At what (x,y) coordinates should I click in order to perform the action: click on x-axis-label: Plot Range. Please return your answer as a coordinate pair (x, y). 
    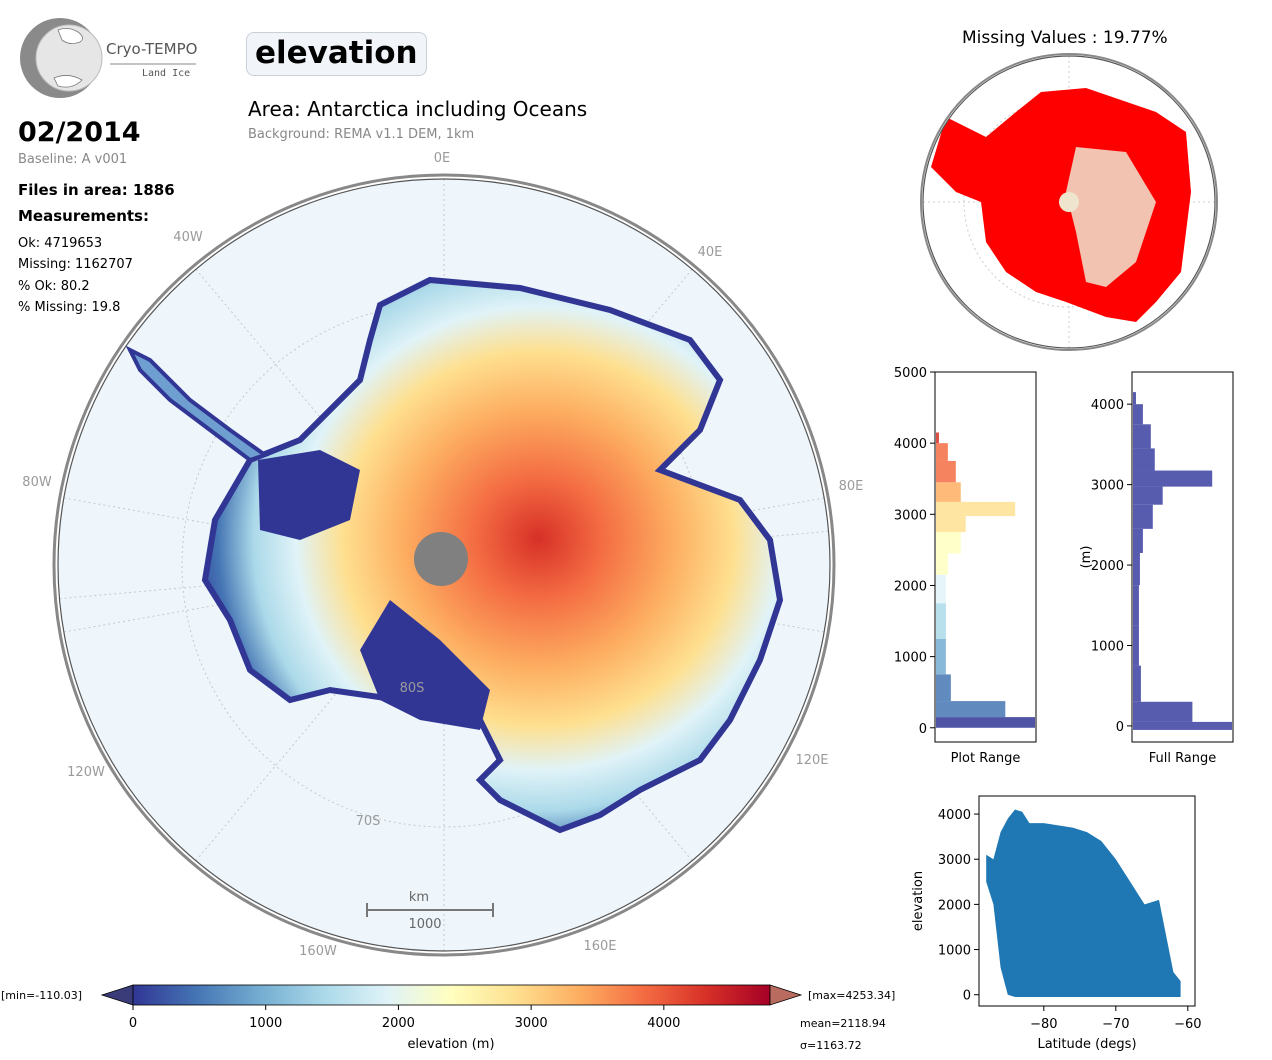
    Looking at the image, I should click on (986, 758).